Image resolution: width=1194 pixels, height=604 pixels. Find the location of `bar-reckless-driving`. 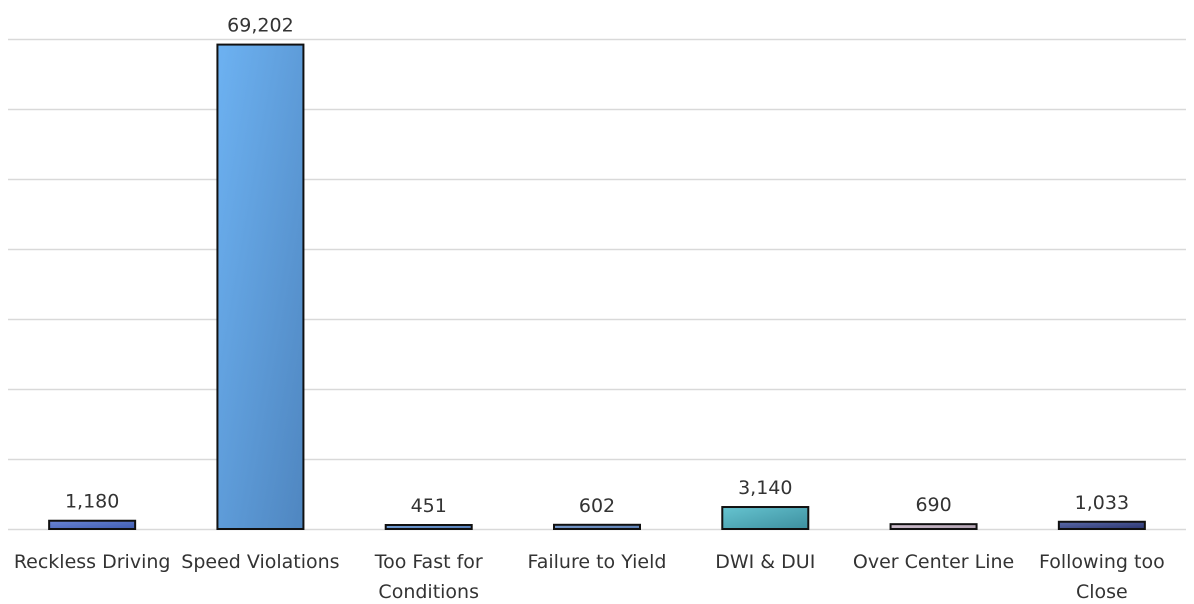

bar-reckless-driving is located at coordinates (92, 524).